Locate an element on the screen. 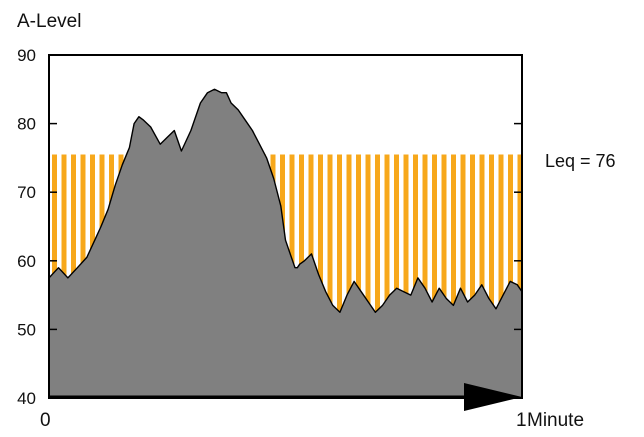 The image size is (644, 437). x-end-value: 1 is located at coordinates (521, 420).